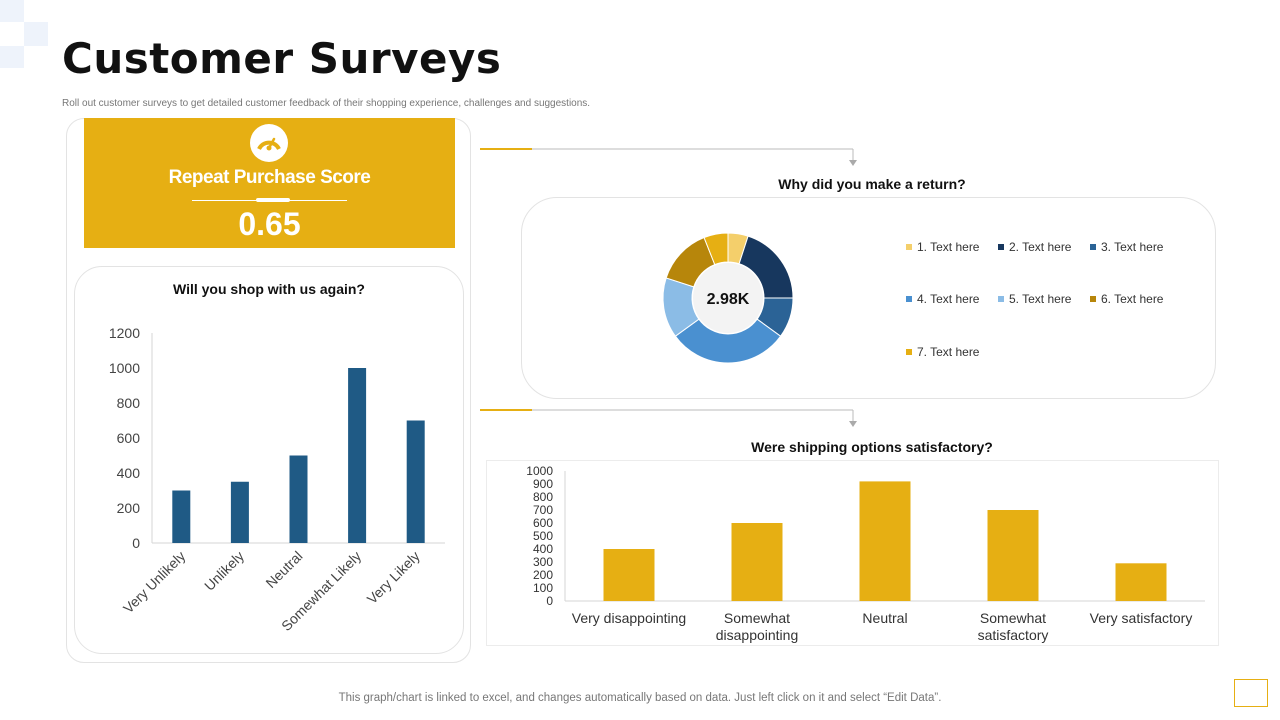  Describe the element at coordinates (872, 447) in the screenshot. I see `shipping-title: Were shipping options satisfactory?` at that location.